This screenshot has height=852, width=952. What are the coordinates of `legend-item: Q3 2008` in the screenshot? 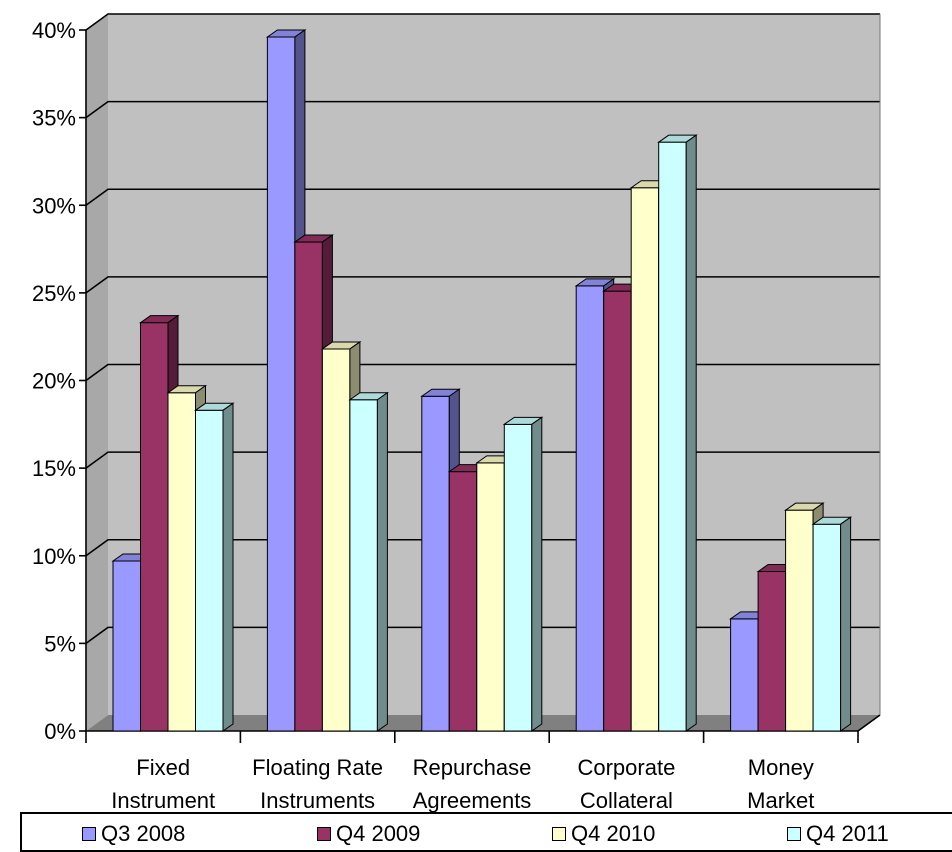 It's located at (133, 834).